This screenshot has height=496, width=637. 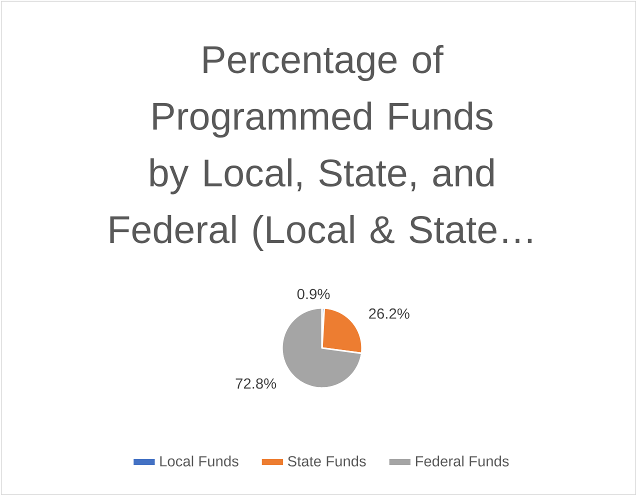 I want to click on data-label: 72.8%, so click(x=256, y=383).